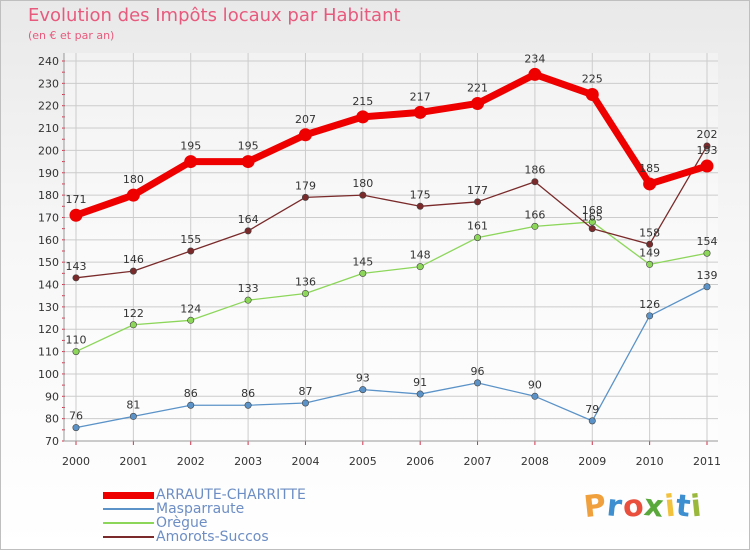 The image size is (750, 550). Describe the element at coordinates (420, 382) in the screenshot. I see `data-label: 91` at that location.